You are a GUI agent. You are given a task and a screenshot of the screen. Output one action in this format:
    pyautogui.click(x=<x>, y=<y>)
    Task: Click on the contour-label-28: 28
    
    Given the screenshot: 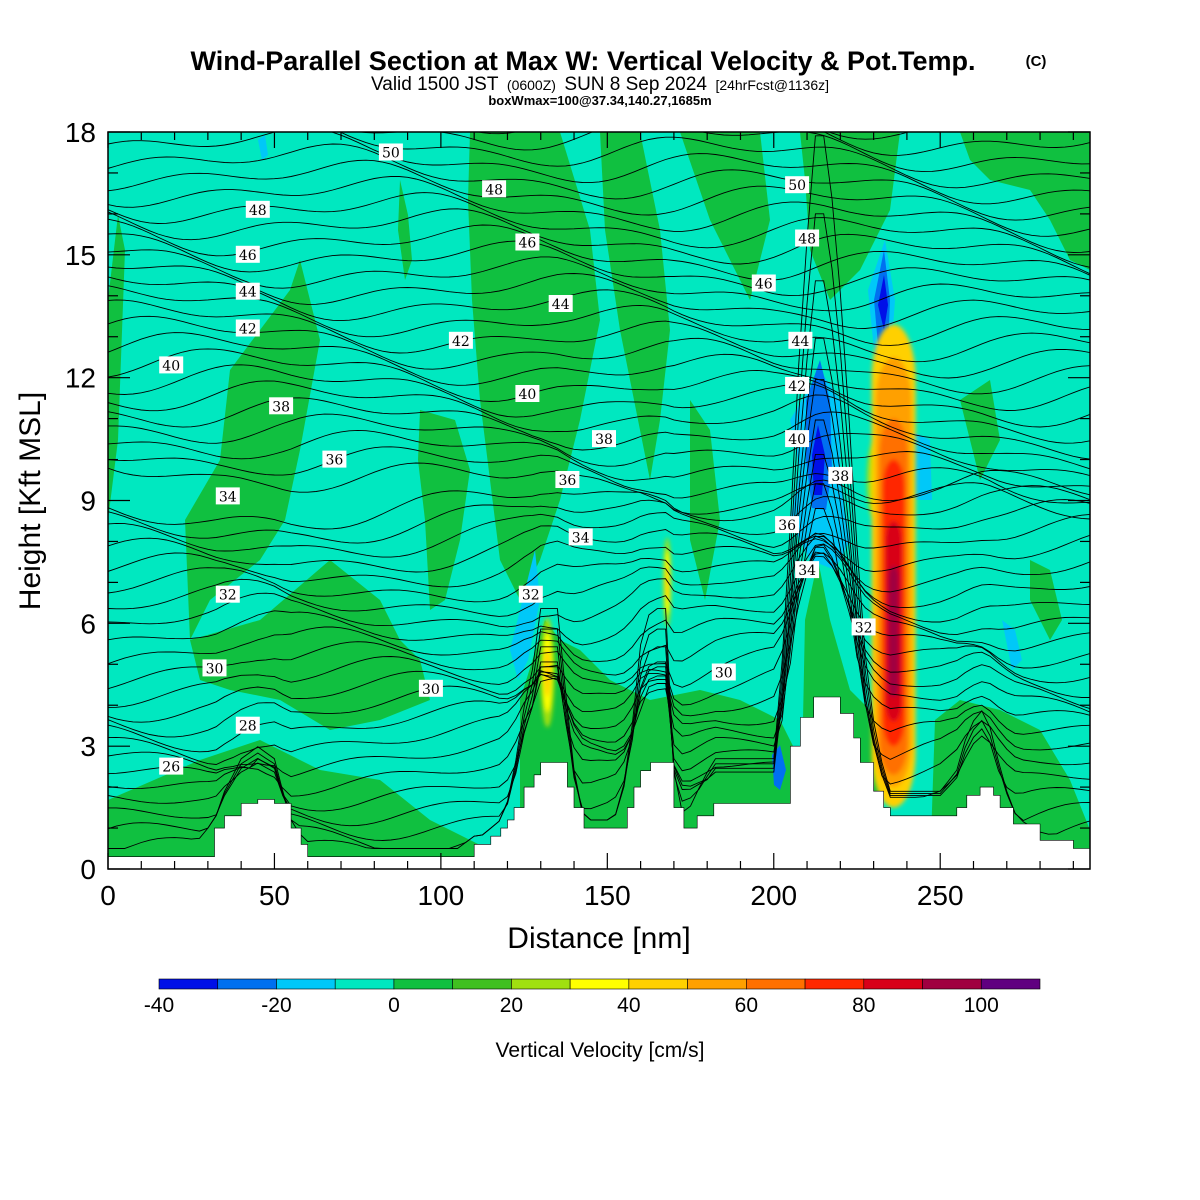 What is the action you would take?
    pyautogui.click(x=247, y=725)
    